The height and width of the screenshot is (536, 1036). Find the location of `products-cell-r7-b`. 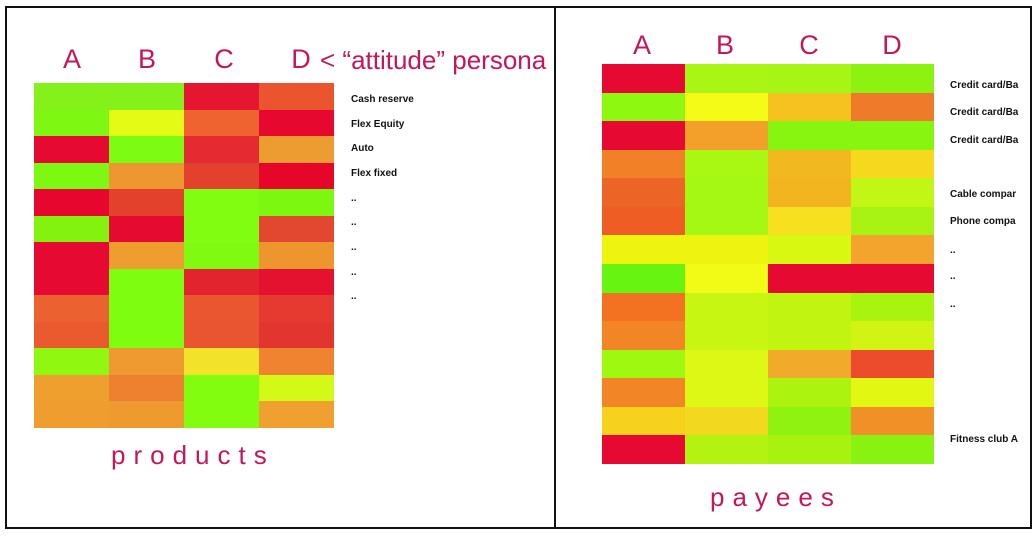

products-cell-r7-b is located at coordinates (146, 255).